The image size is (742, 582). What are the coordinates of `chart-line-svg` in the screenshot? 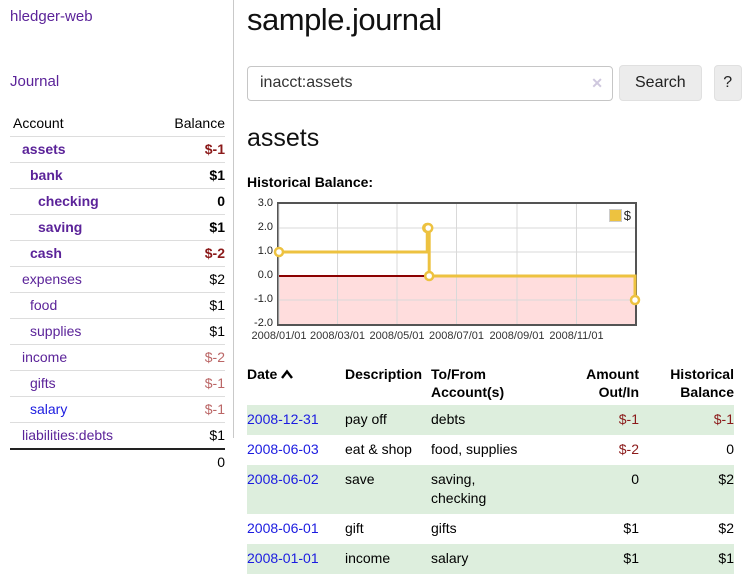 It's located at (457, 264).